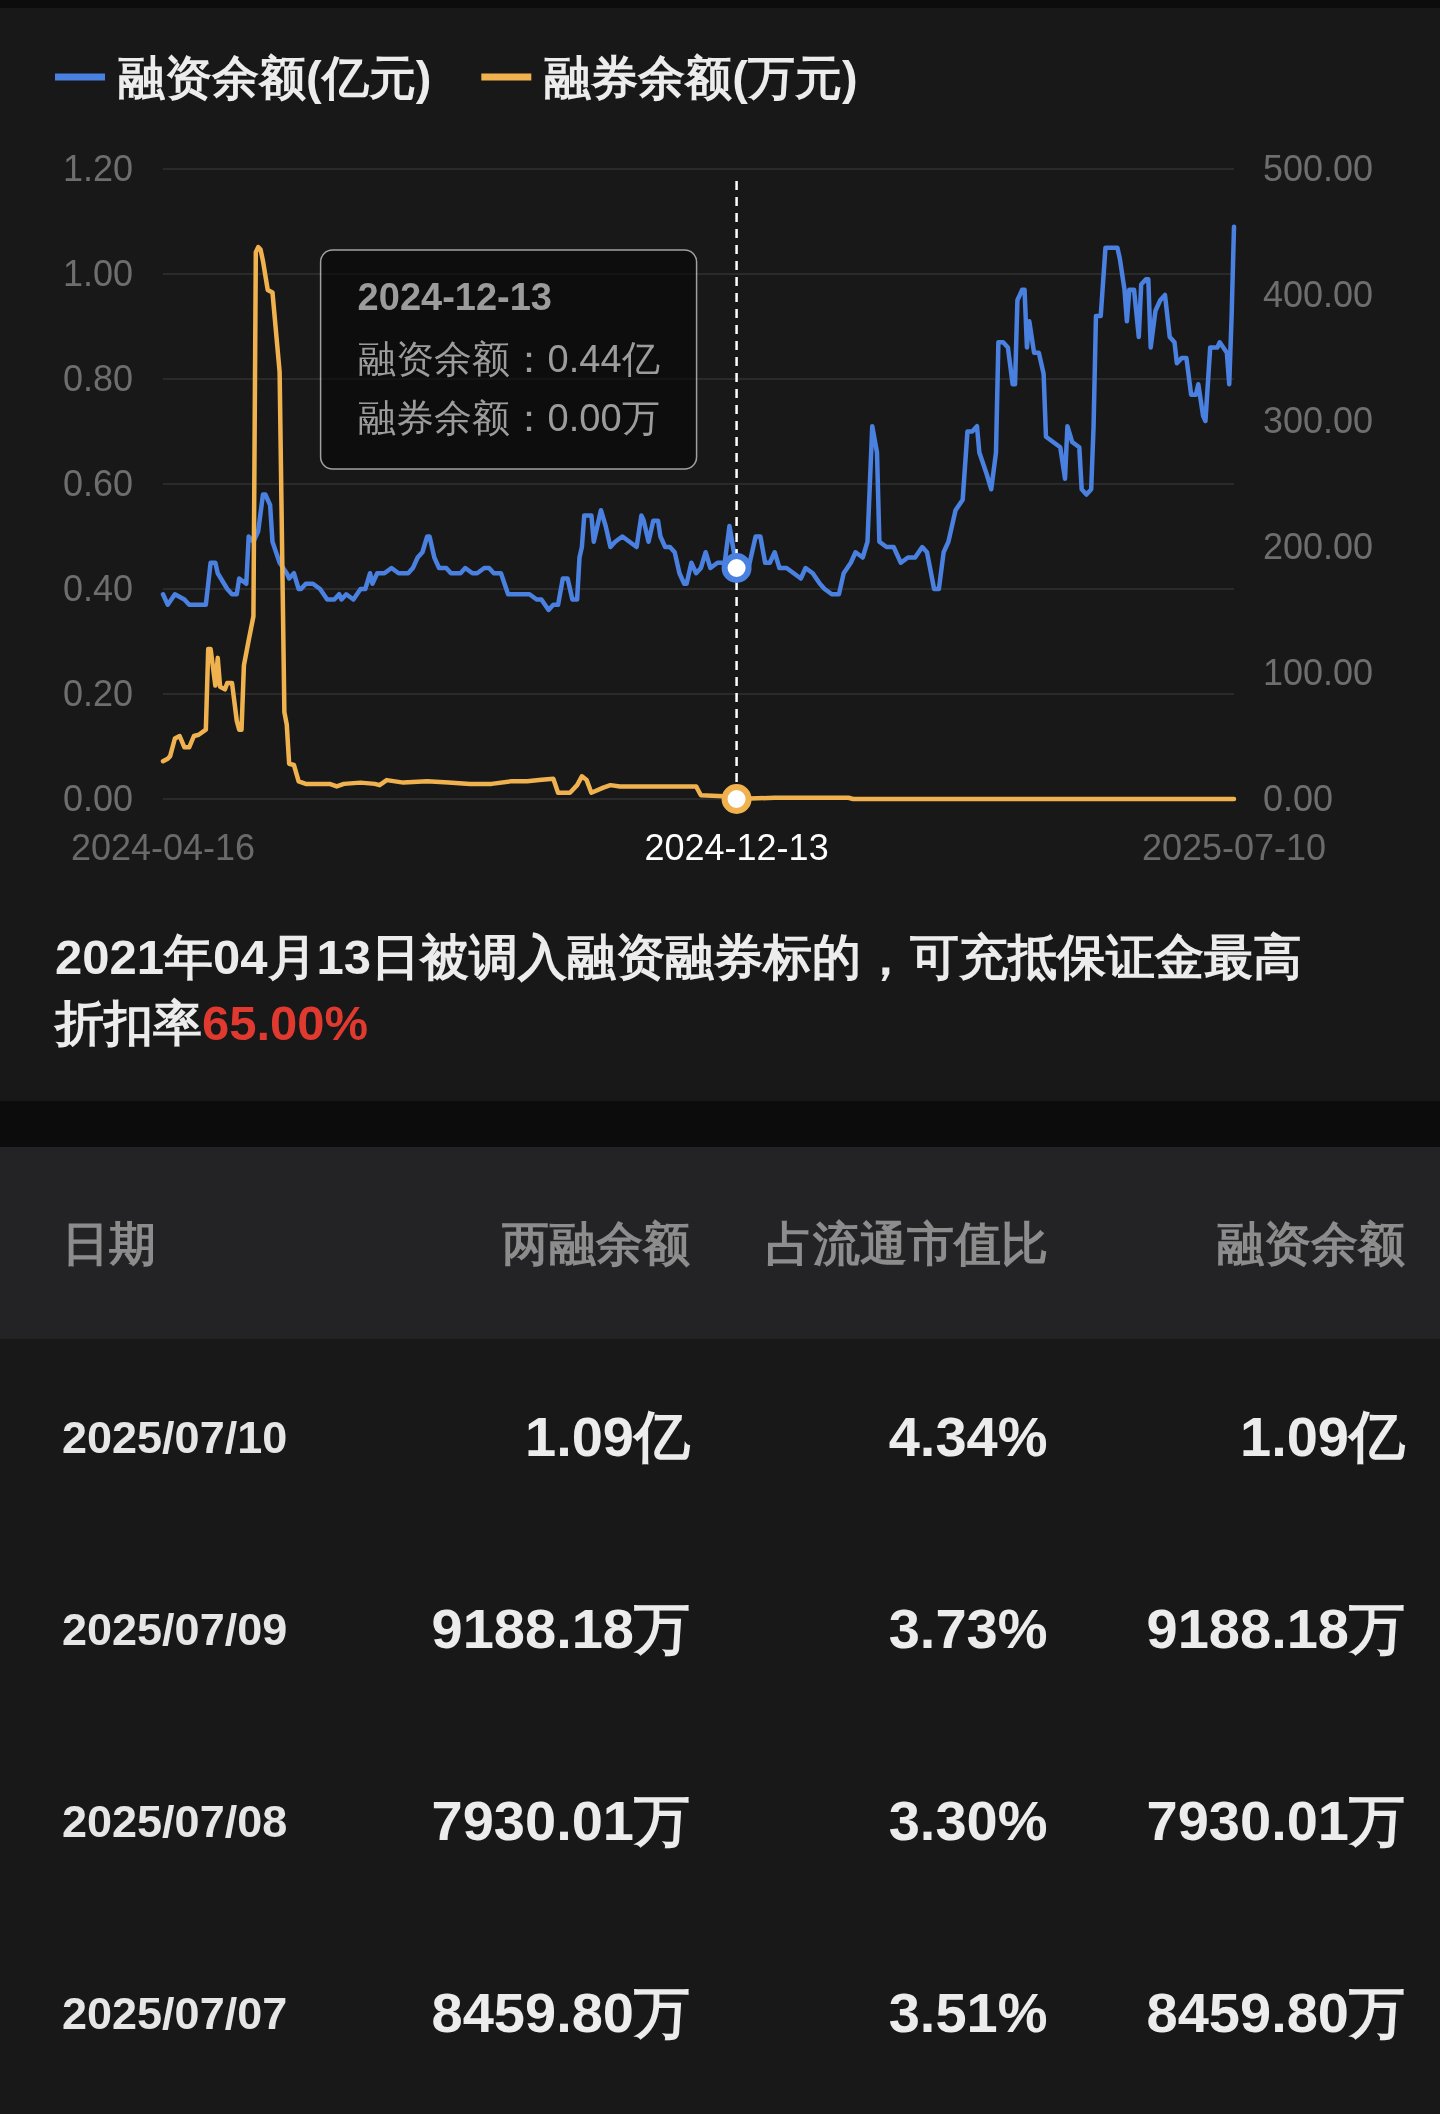 This screenshot has width=1440, height=2114. I want to click on annotation: 融券余额：0.00万, so click(508, 418).